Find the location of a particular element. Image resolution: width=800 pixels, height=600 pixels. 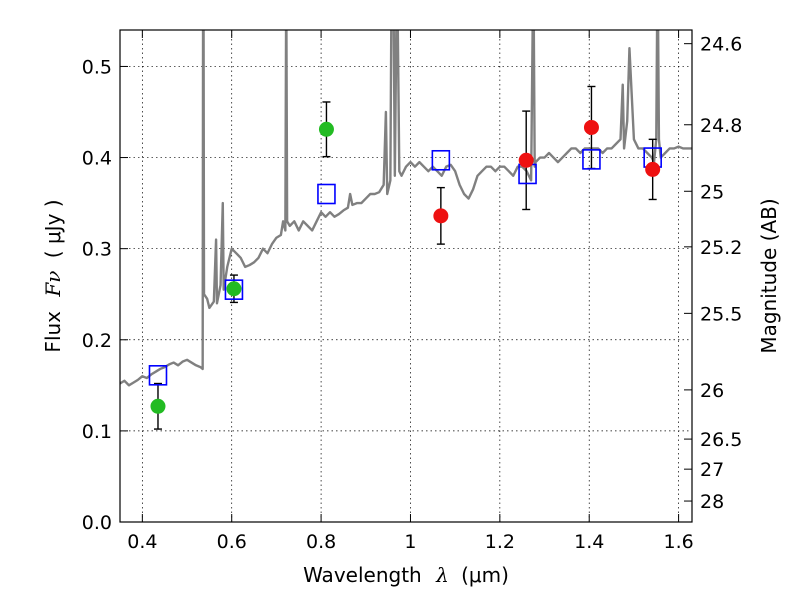

y-tick-label: 0.2 is located at coordinates (97, 341).